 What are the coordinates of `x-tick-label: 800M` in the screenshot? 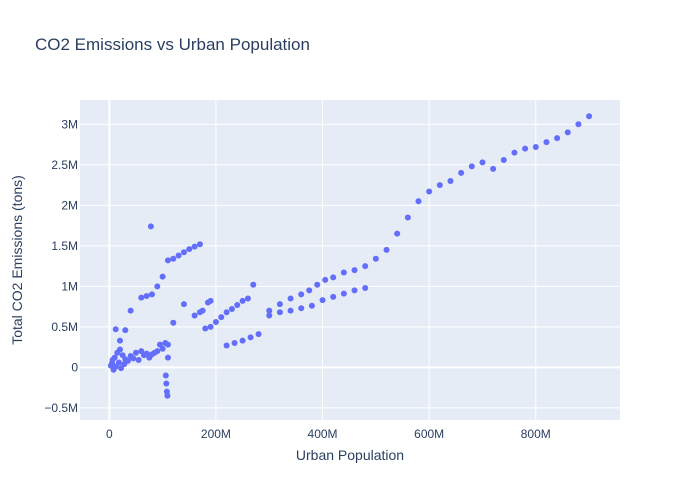 It's located at (536, 434).